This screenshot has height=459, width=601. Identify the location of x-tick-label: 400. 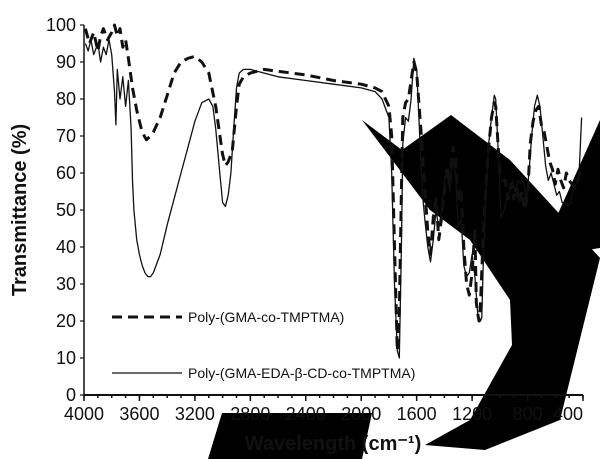
(568, 414).